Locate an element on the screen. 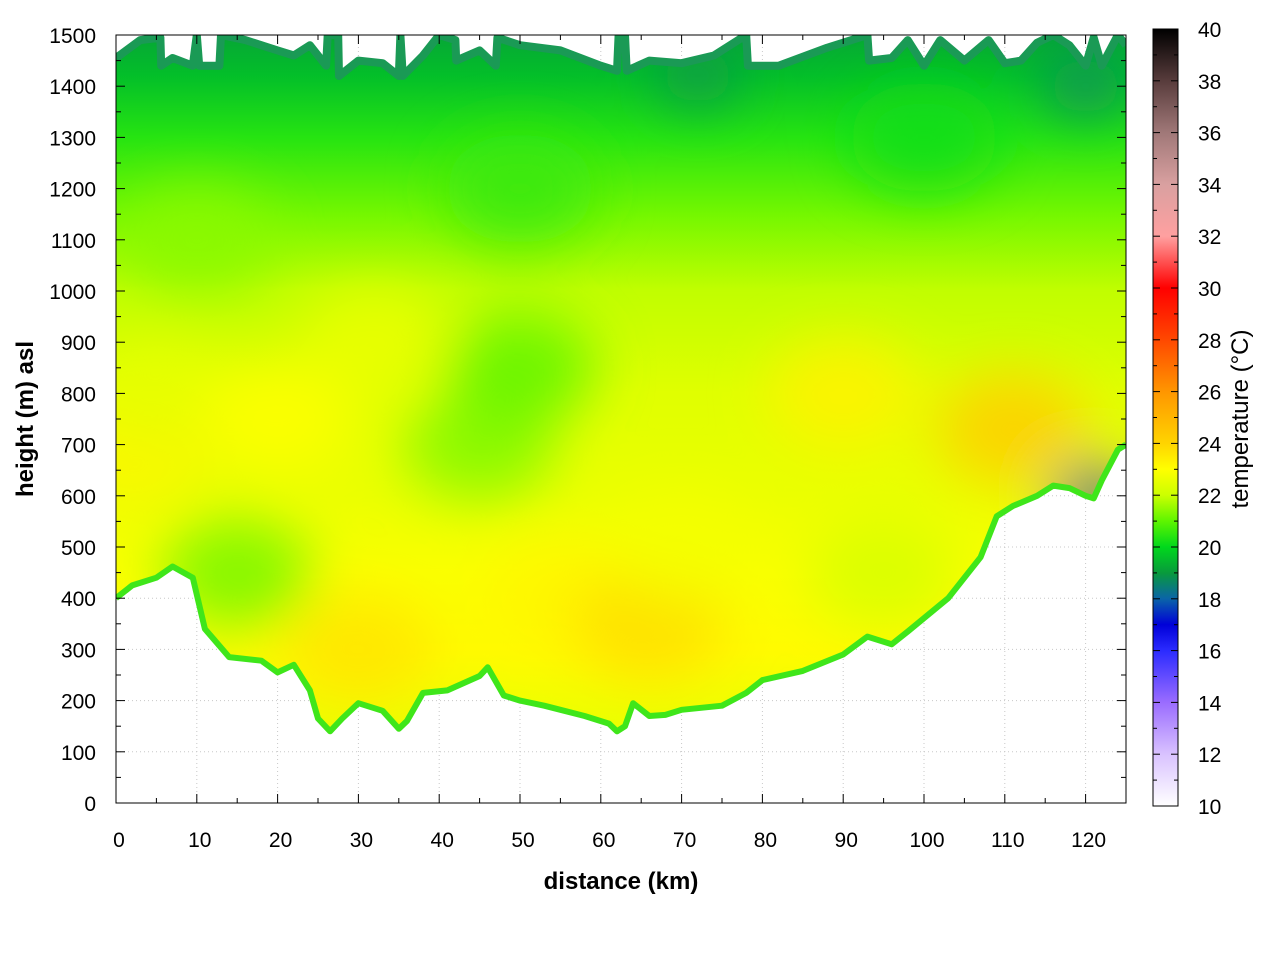  x-tick-label: 90 is located at coordinates (846, 840).